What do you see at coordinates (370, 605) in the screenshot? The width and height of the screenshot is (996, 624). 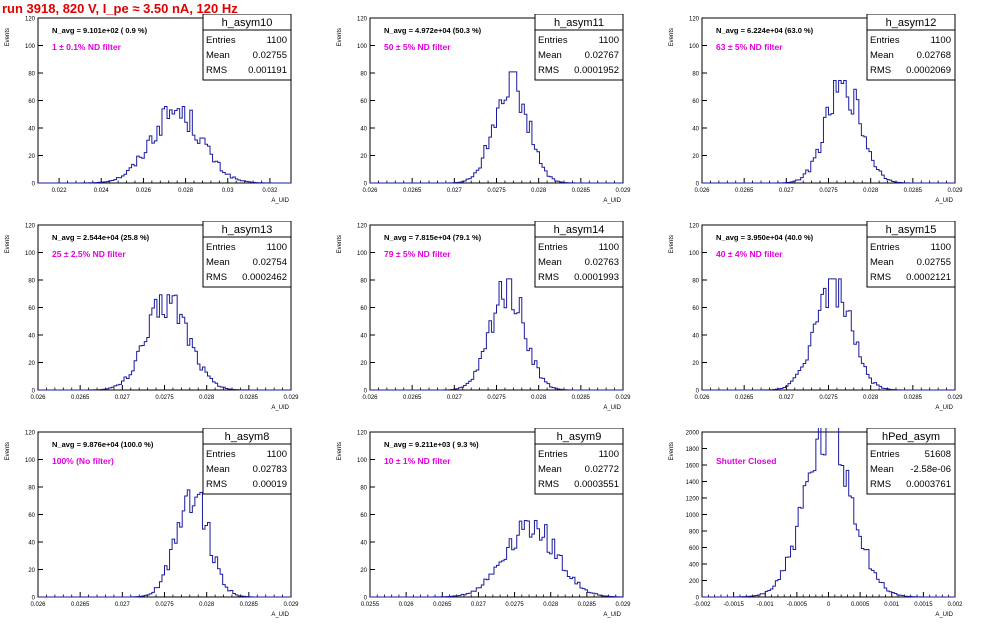 I see `x-tick-label: 0.0255` at bounding box center [370, 605].